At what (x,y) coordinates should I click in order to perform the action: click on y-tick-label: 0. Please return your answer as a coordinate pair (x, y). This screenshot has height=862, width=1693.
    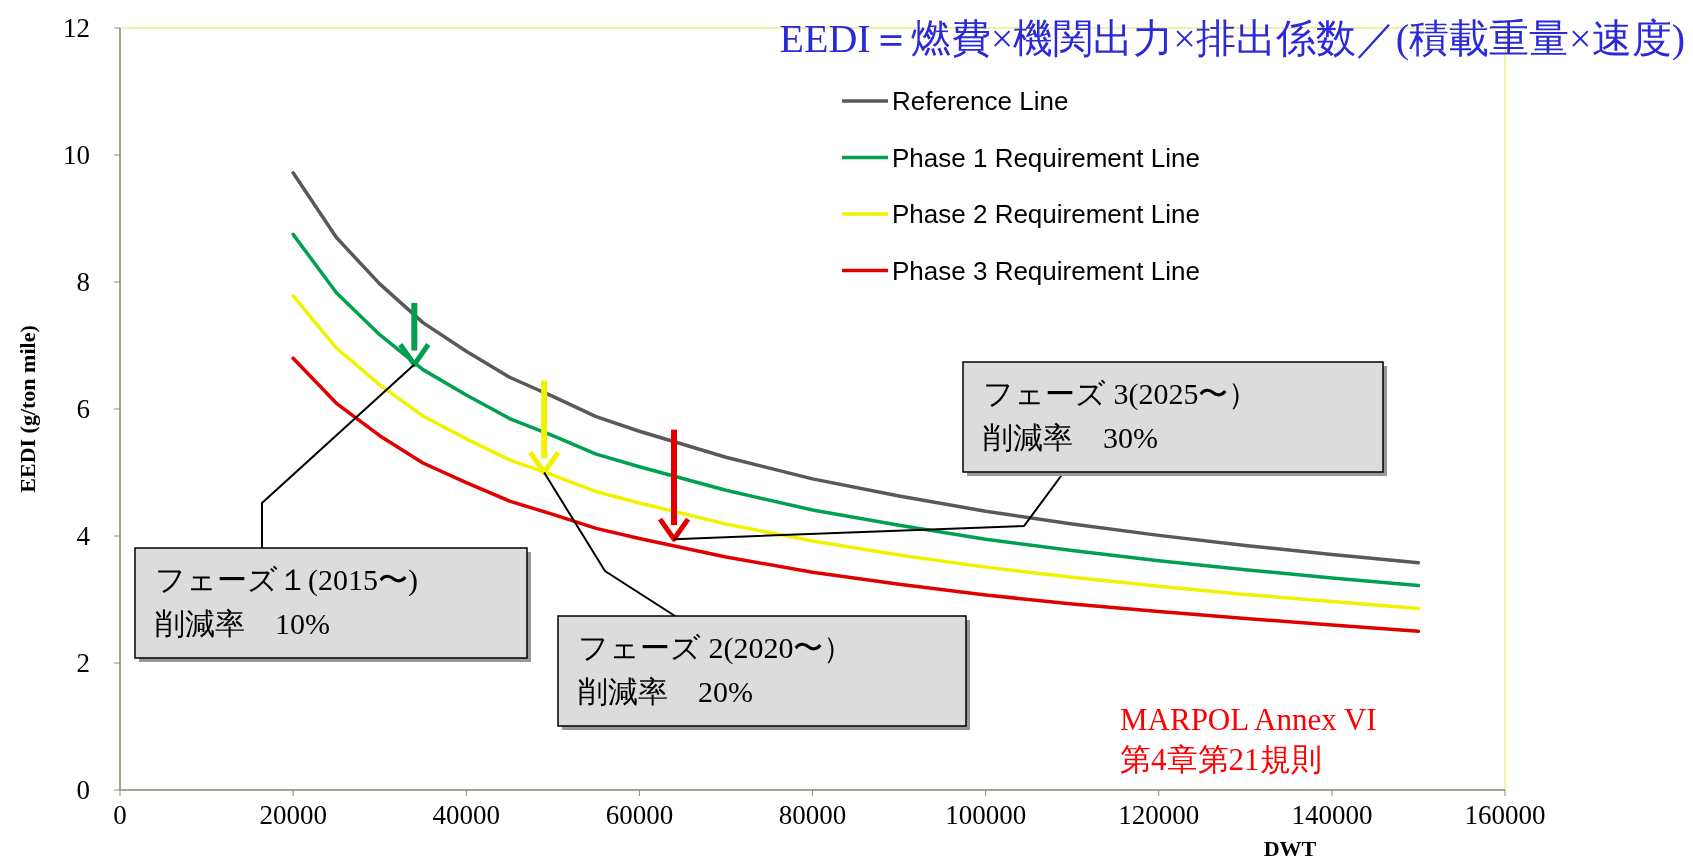
    Looking at the image, I should click on (83, 790).